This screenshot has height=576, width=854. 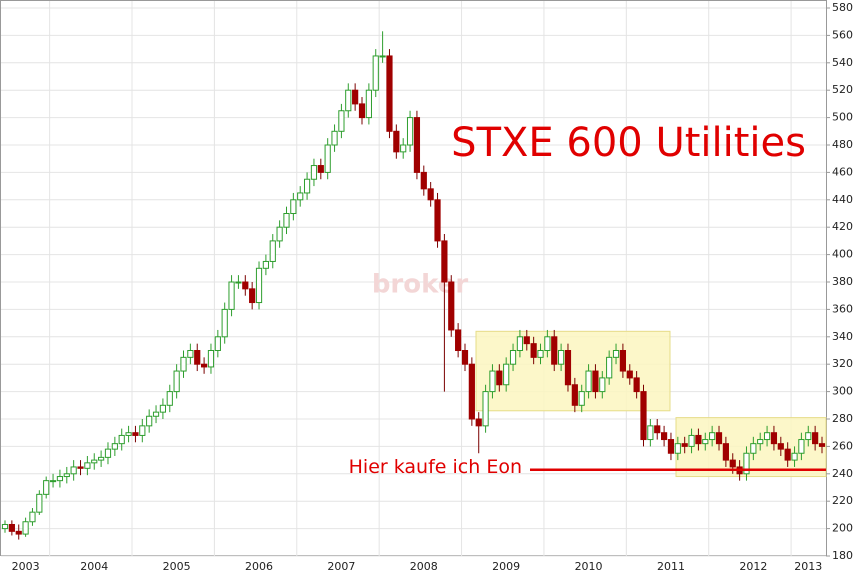 What do you see at coordinates (842, 500) in the screenshot?
I see `y-tick-label: 220` at bounding box center [842, 500].